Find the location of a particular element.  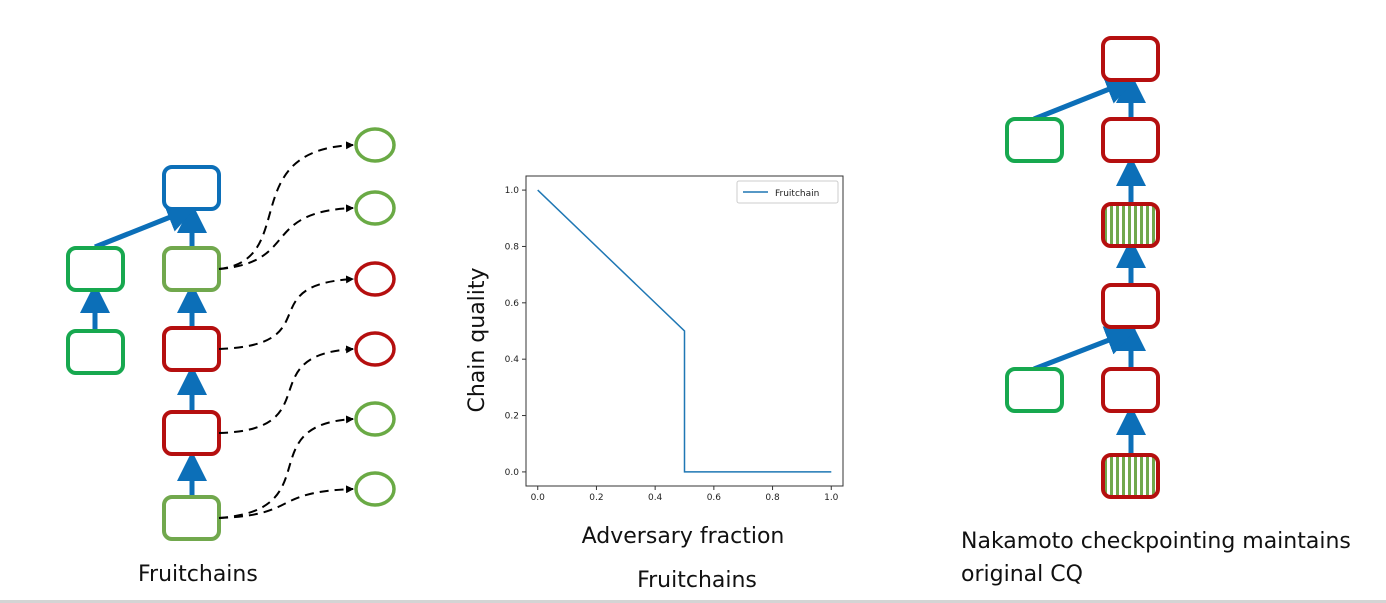

y-tick-label: 1.0 is located at coordinates (512, 191).